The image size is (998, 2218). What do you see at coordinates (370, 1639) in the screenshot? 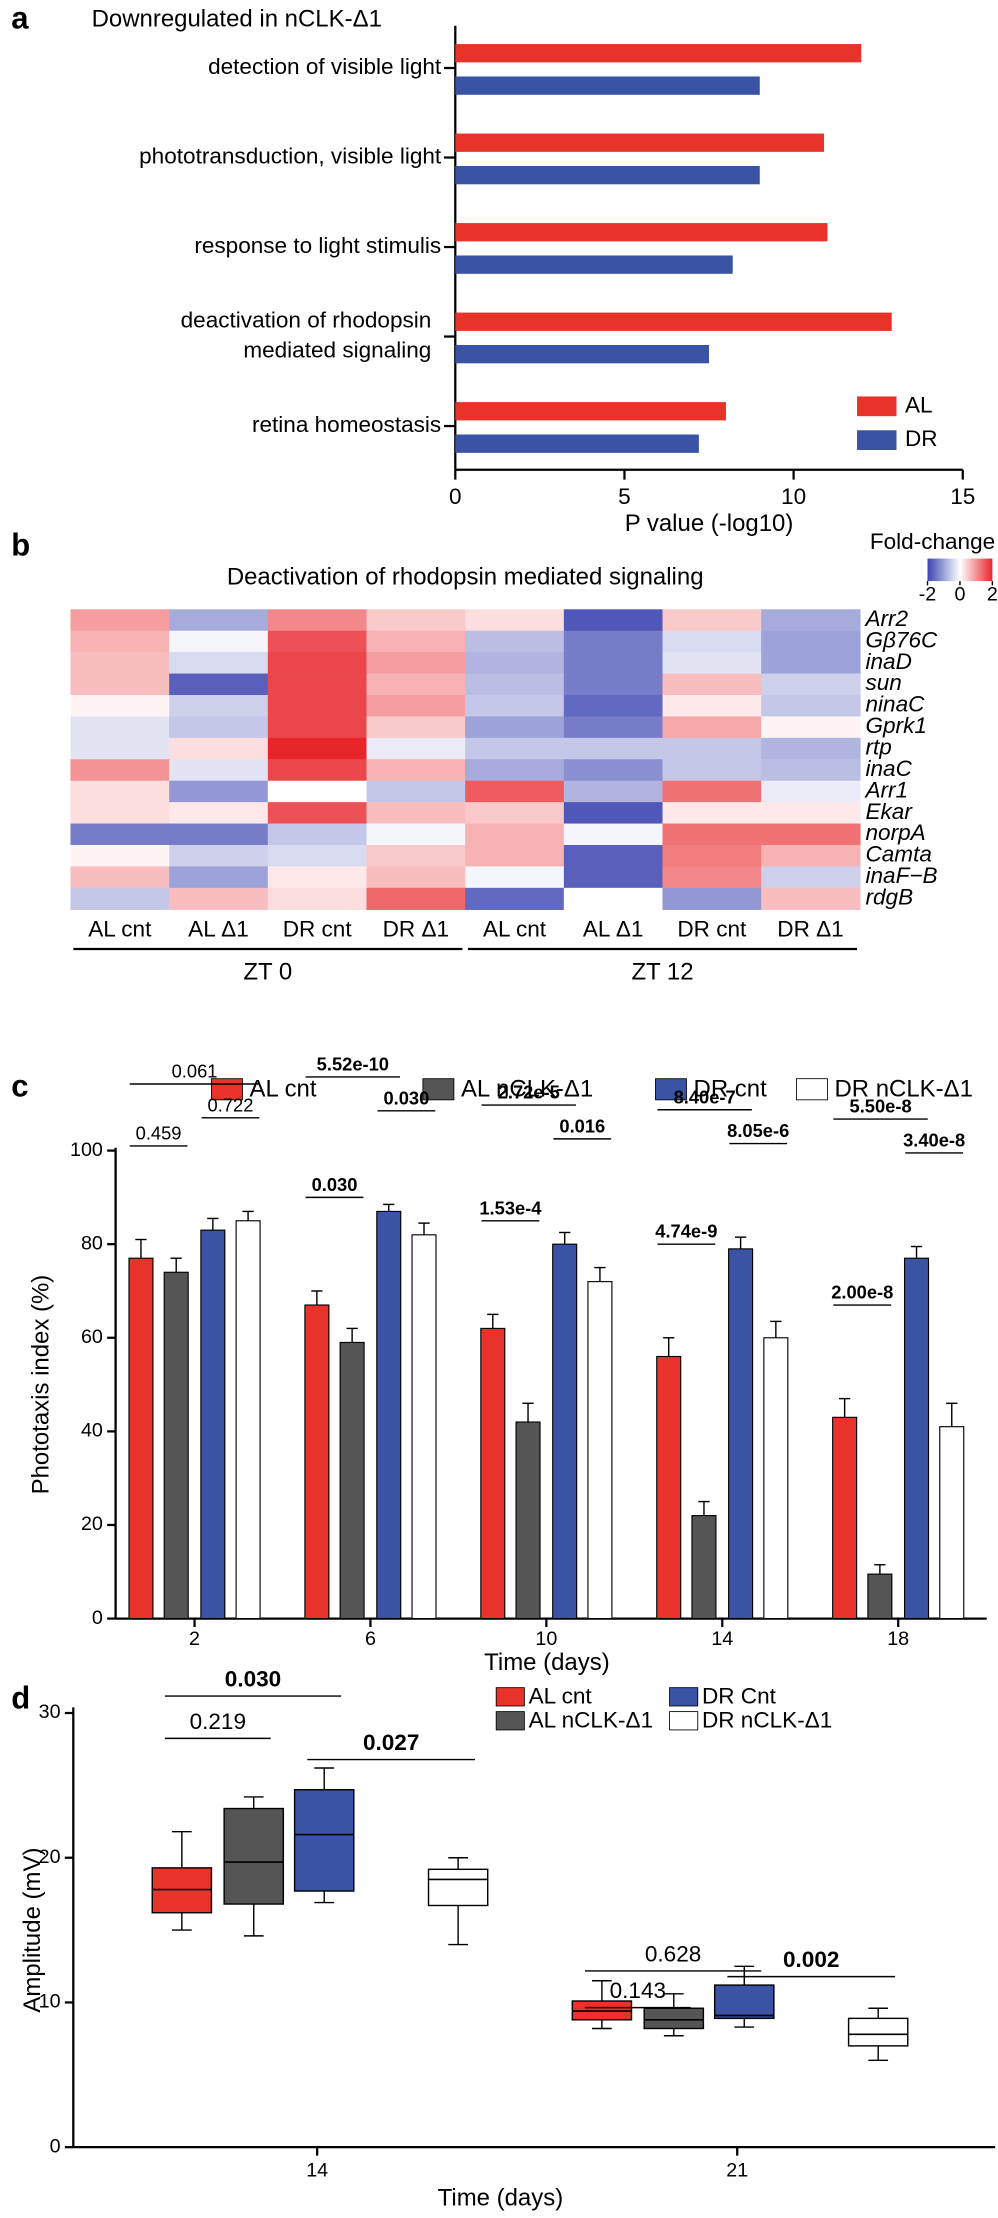
I see `x-tick-label: 6` at bounding box center [370, 1639].